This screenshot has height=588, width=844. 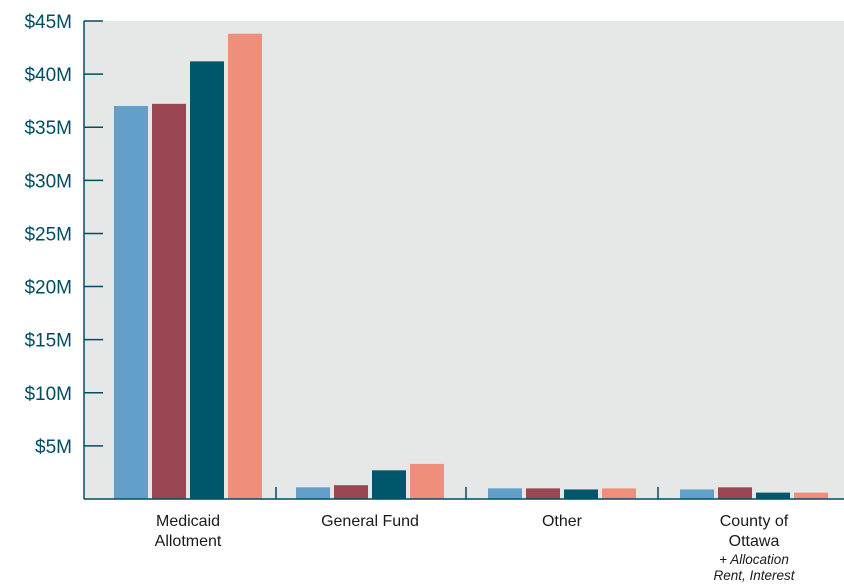 What do you see at coordinates (48, 22) in the screenshot?
I see `y-tick-label: $45M` at bounding box center [48, 22].